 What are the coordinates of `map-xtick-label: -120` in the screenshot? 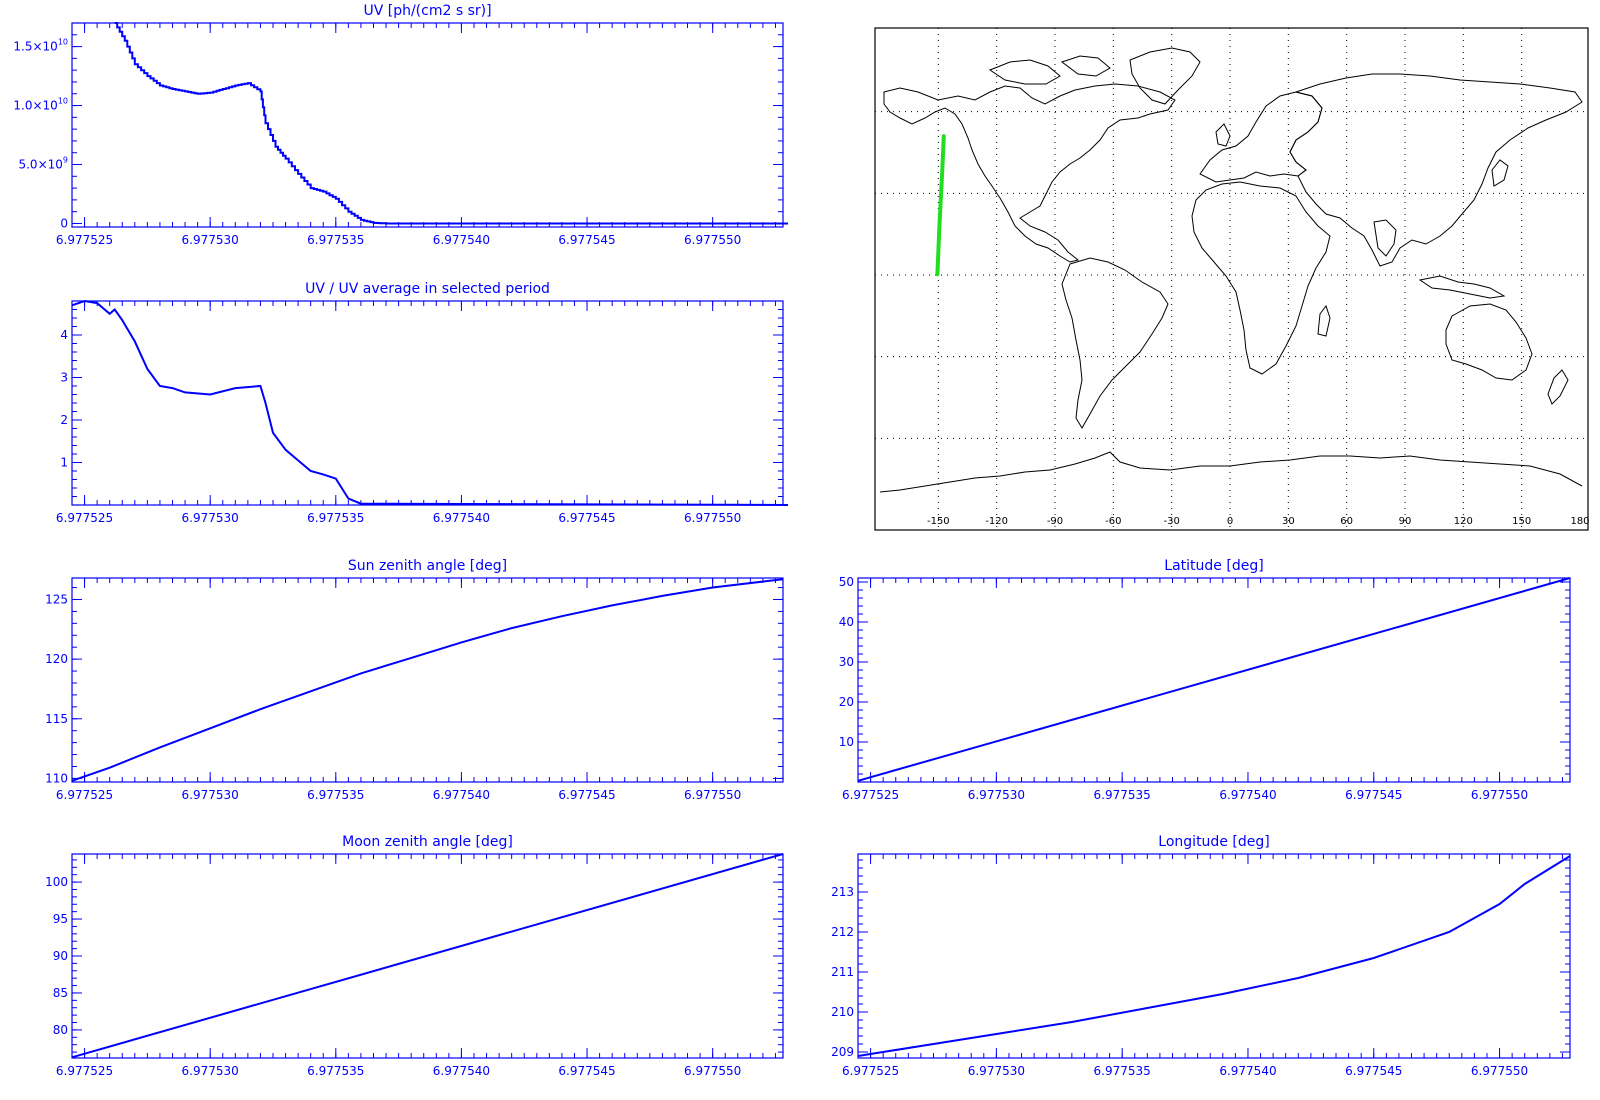 It's located at (996, 521).